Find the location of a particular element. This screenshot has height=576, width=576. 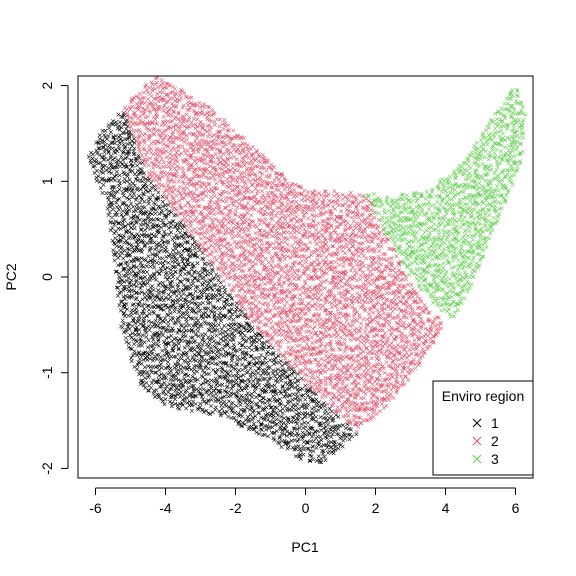

series-3-points is located at coordinates (445, 203).